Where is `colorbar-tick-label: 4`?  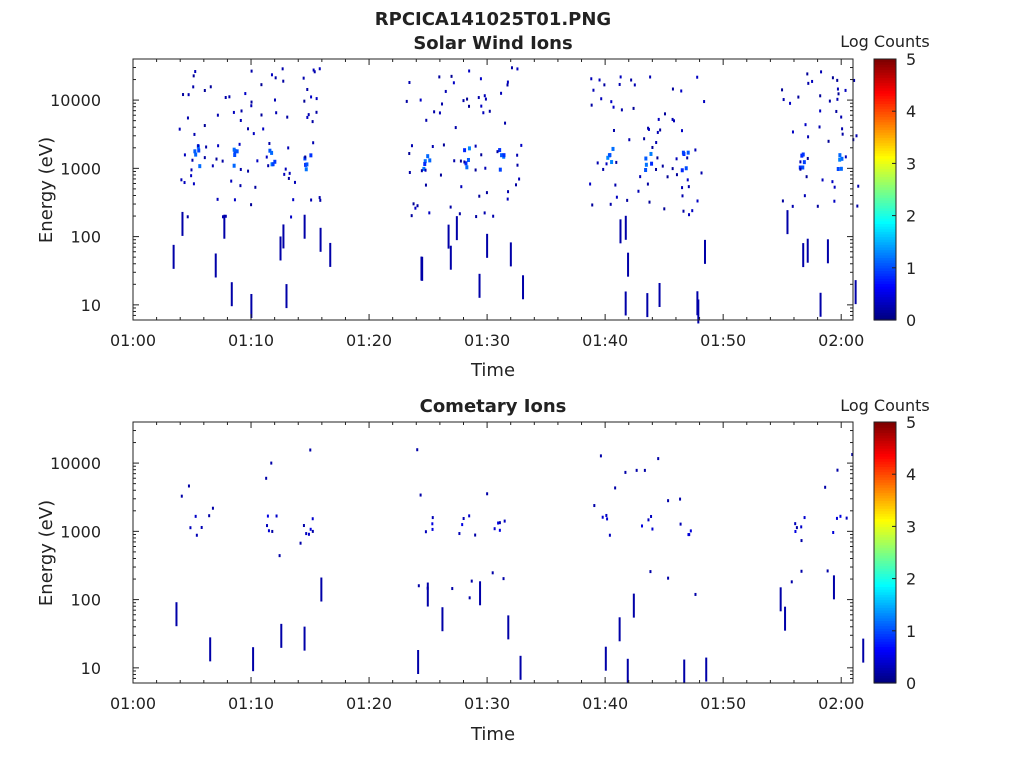 colorbar-tick-label: 4 is located at coordinates (911, 474).